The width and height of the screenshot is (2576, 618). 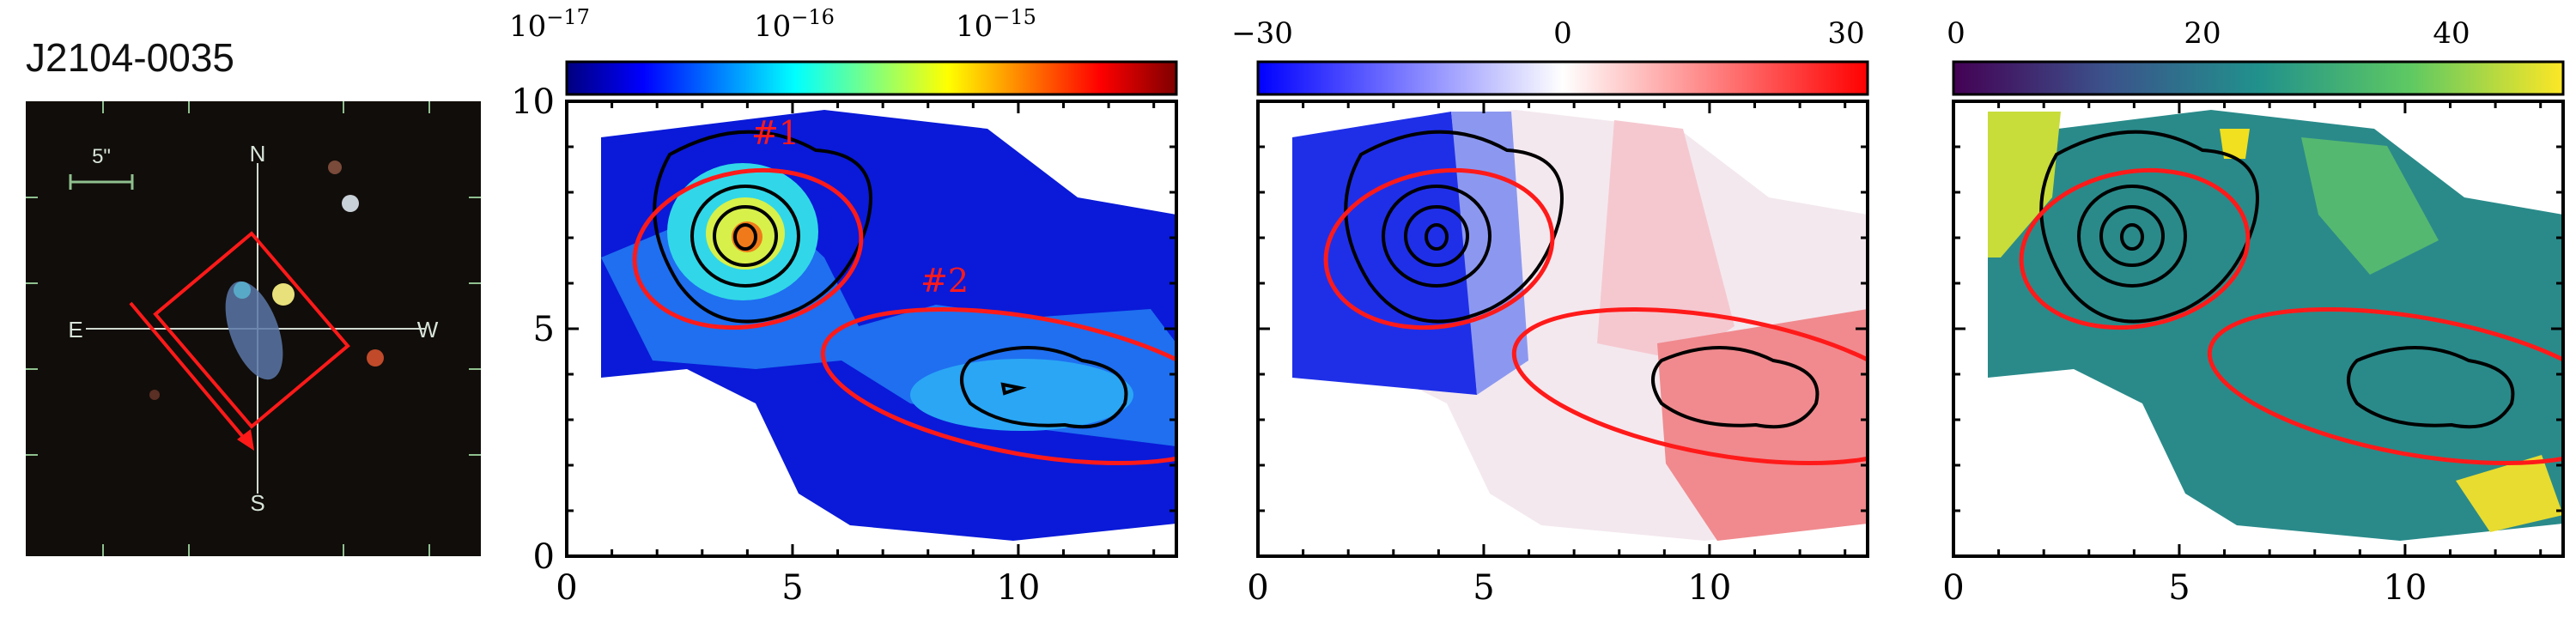 What do you see at coordinates (1548, 33) in the screenshot?
I see `colorbar-velocity-ticks: −30 0 30` at bounding box center [1548, 33].